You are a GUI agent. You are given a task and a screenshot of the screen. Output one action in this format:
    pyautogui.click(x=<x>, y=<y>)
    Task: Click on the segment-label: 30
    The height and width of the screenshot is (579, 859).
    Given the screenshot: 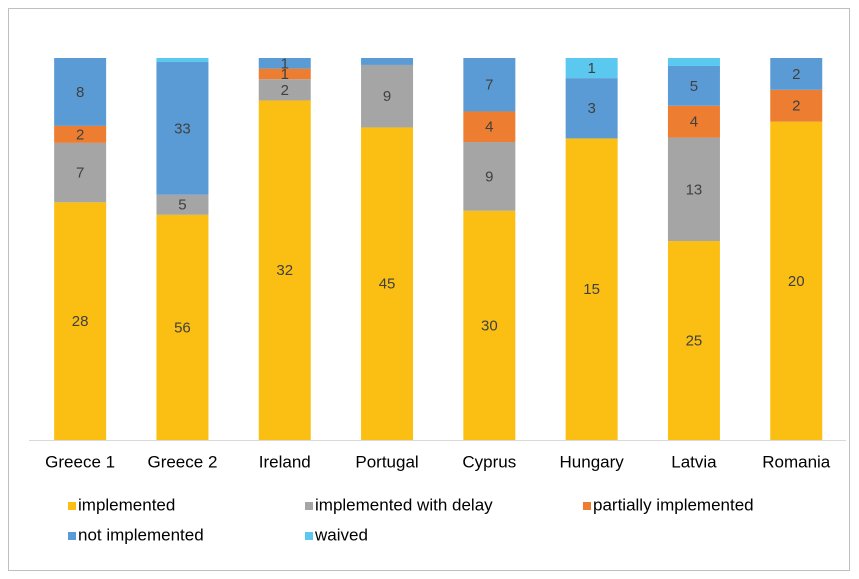 What is the action you would take?
    pyautogui.click(x=489, y=325)
    